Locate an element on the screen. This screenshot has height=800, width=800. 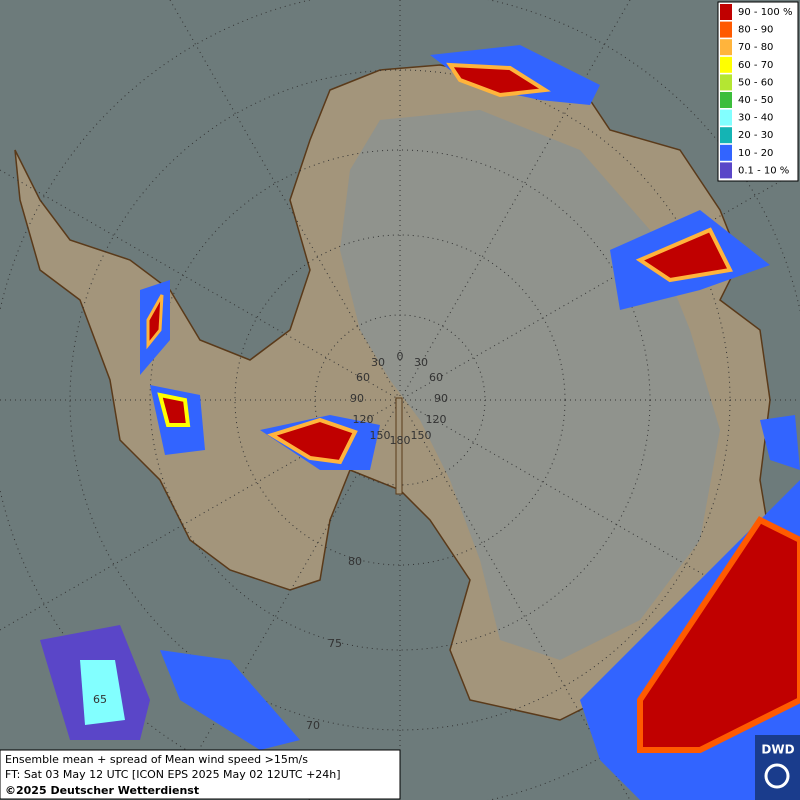
legend-label: 50 - 60 is located at coordinates (755, 82).